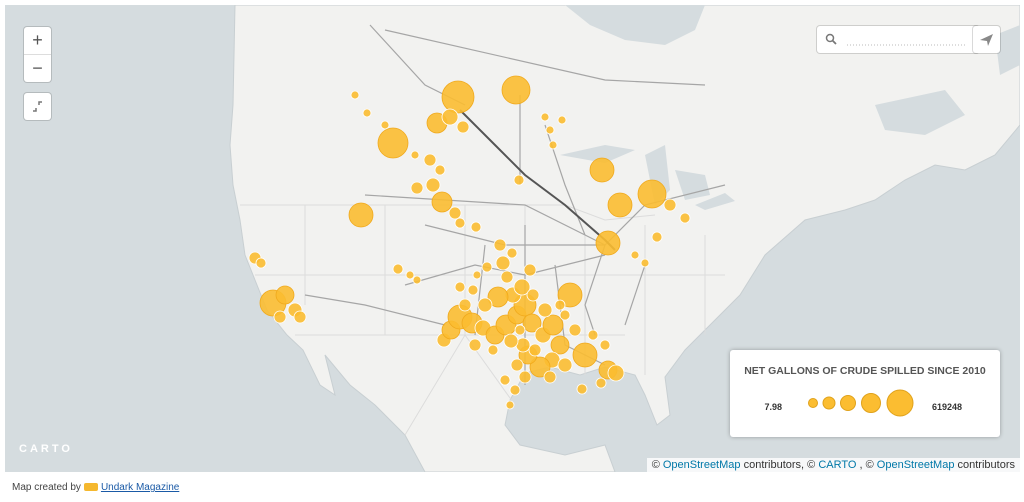 This screenshot has height=502, width=1024. I want to click on search-icon, so click(896, 39).